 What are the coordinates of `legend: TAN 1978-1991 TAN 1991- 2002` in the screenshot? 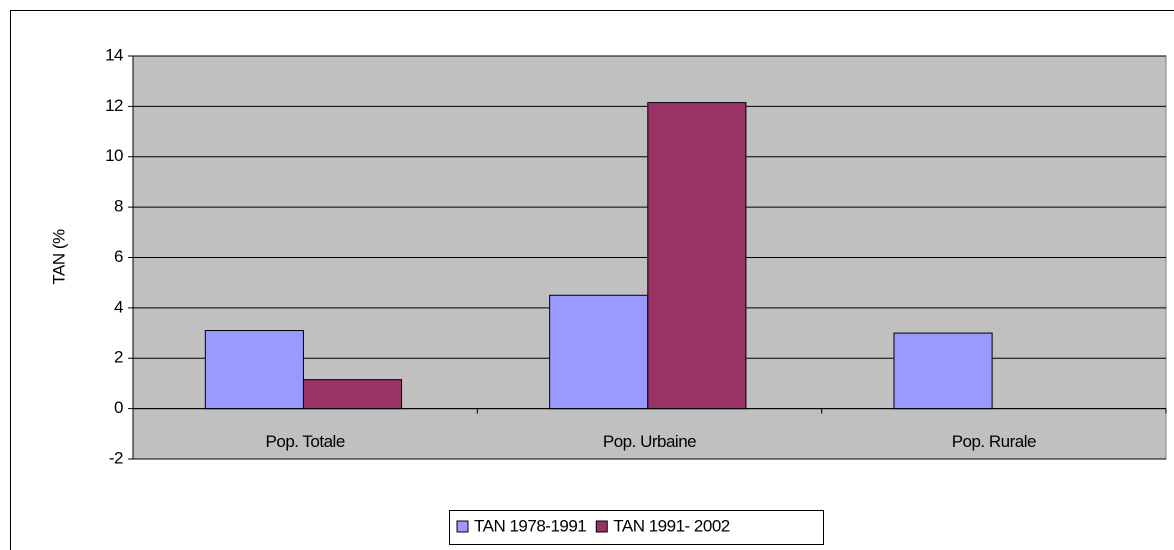 It's located at (636, 527).